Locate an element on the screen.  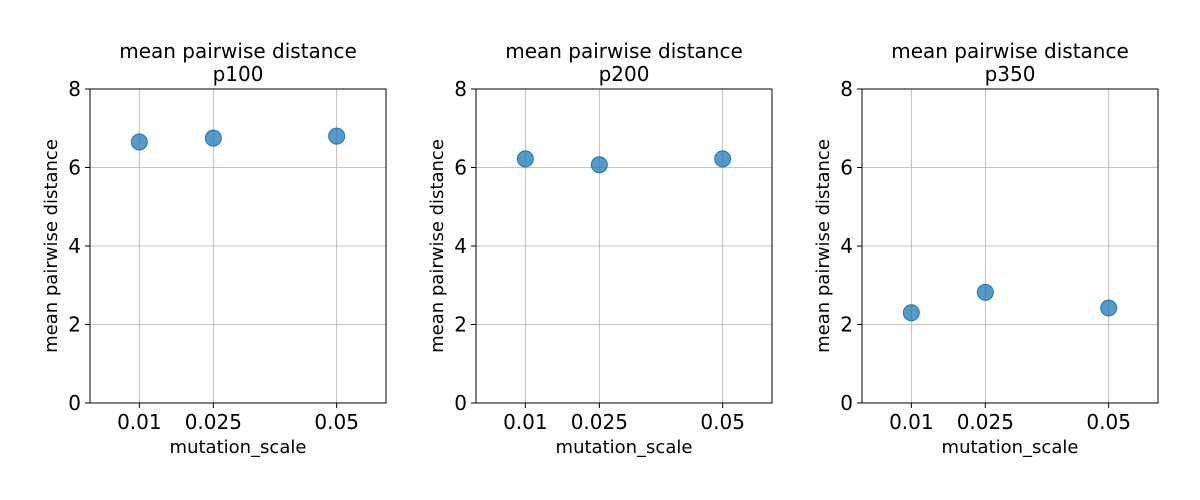
chart-subtitle: p200 is located at coordinates (624, 74).